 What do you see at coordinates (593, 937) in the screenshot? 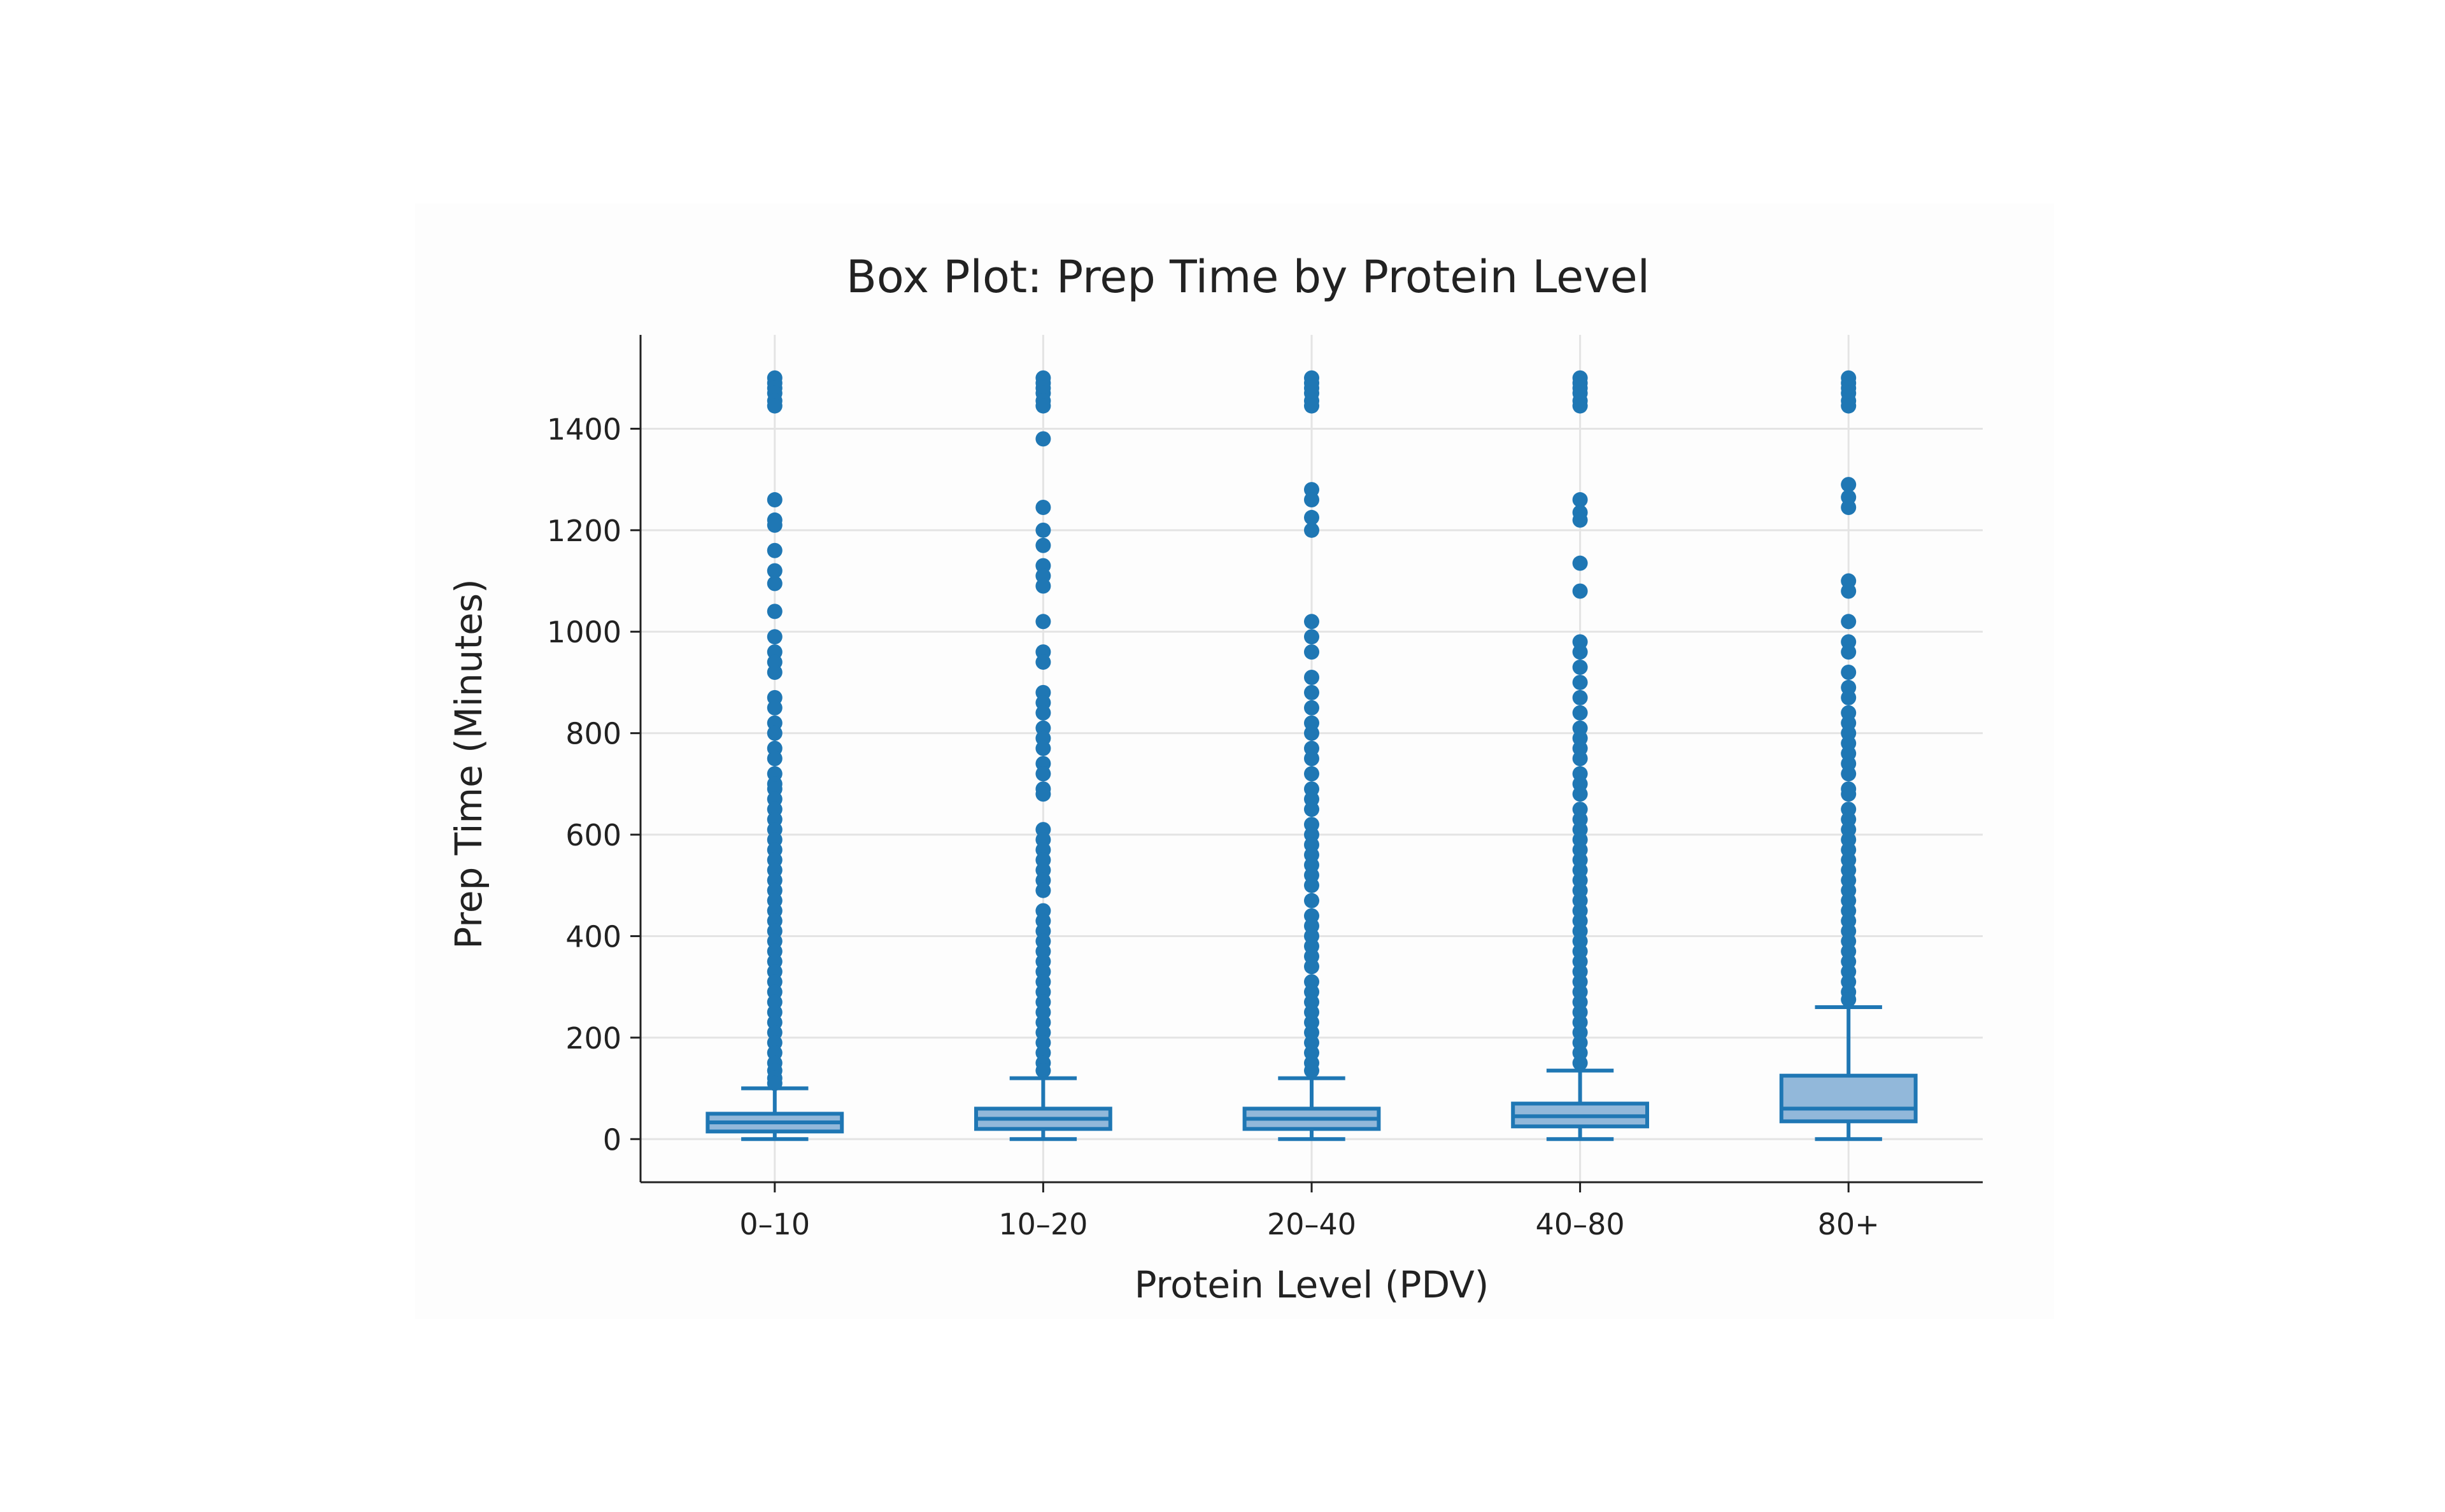
I see `y-tick-label: 400` at bounding box center [593, 937].